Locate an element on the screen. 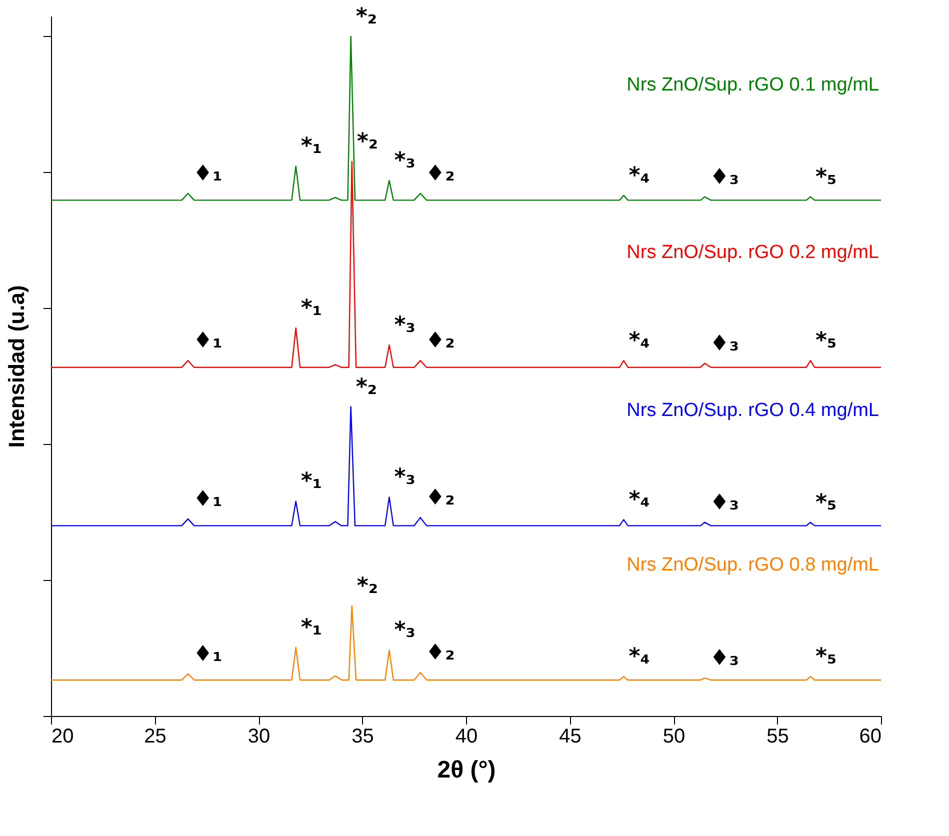 This screenshot has height=836, width=949. x-tick-label: 60 is located at coordinates (870, 737).